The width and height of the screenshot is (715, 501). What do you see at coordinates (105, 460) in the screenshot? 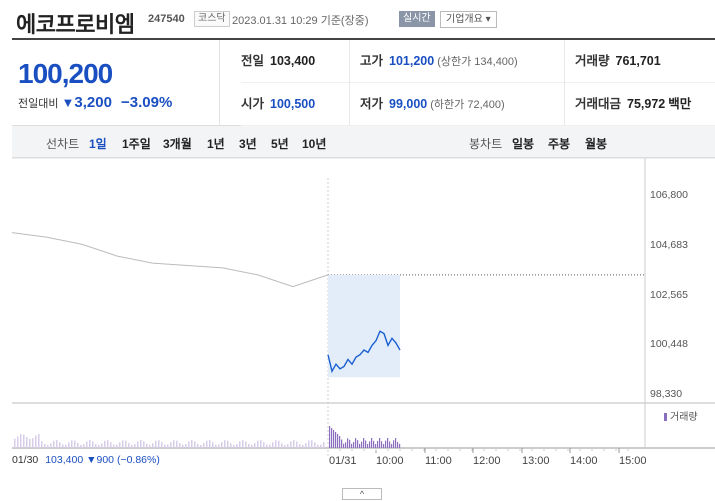
I see `prev-day-change: 900` at bounding box center [105, 460].